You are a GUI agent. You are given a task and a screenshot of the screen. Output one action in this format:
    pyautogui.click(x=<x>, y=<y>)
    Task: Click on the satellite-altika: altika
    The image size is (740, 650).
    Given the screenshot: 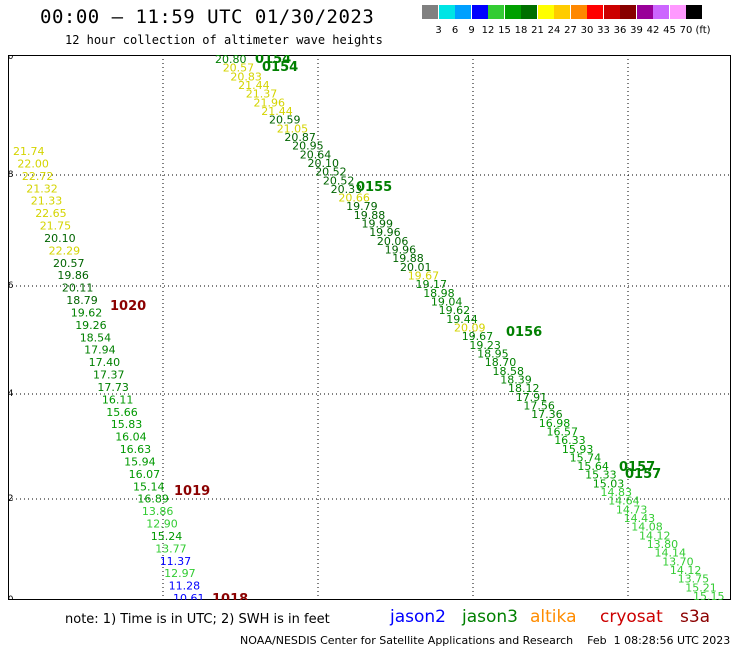 What is the action you would take?
    pyautogui.click(x=553, y=617)
    